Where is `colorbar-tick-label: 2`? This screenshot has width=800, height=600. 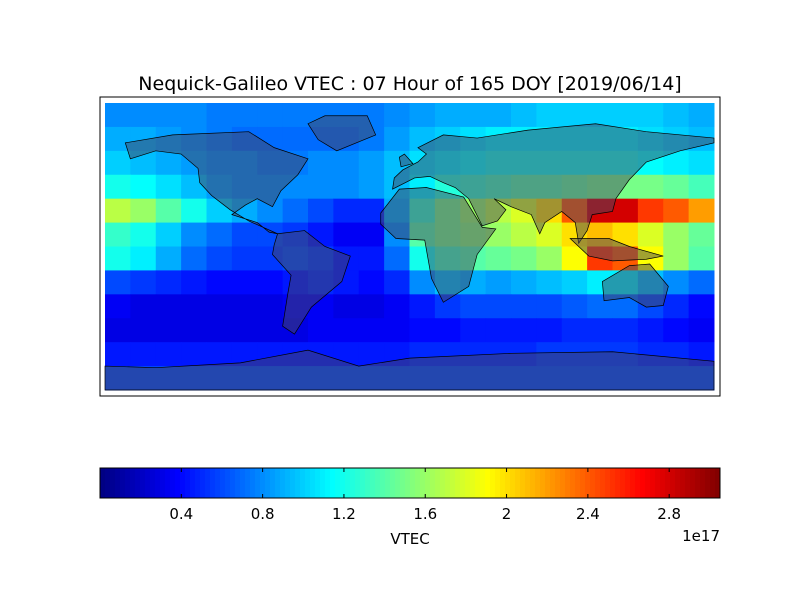 colorbar-tick-label: 2 is located at coordinates (507, 514).